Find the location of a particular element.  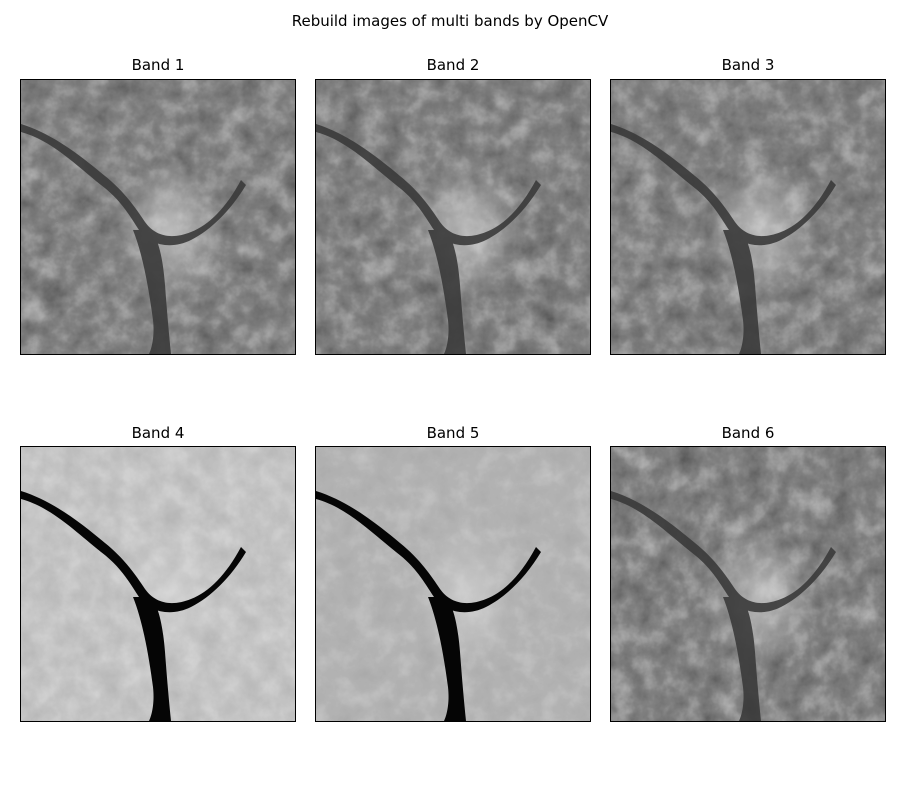

panel-title: Band 1 is located at coordinates (158, 65).